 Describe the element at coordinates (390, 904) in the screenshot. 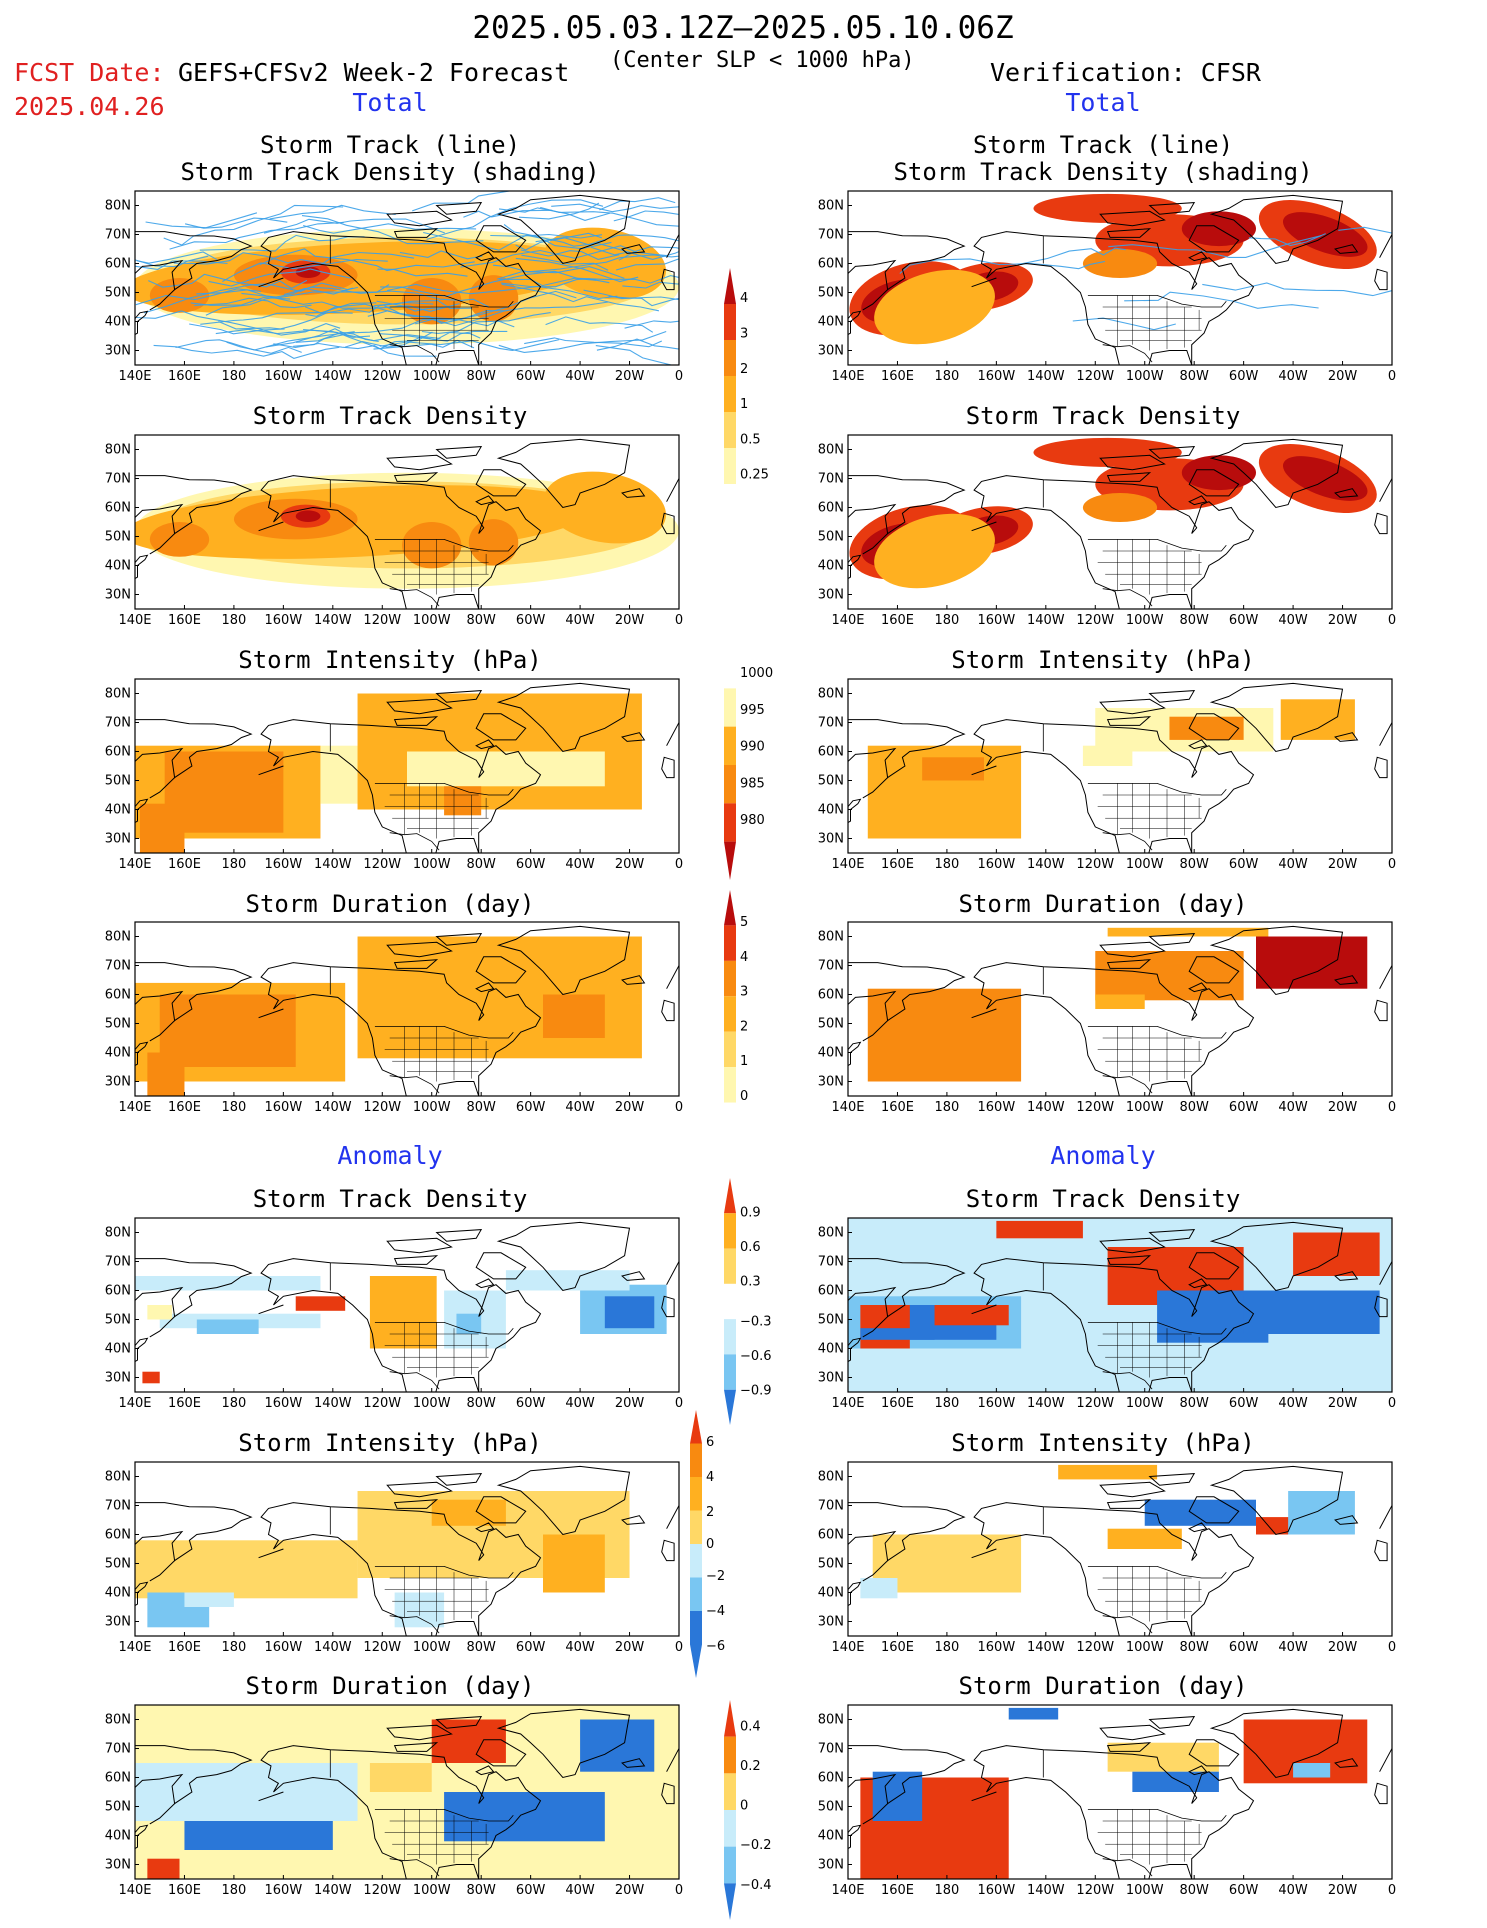

I see `title-duration-left: Storm Duration (day)` at that location.